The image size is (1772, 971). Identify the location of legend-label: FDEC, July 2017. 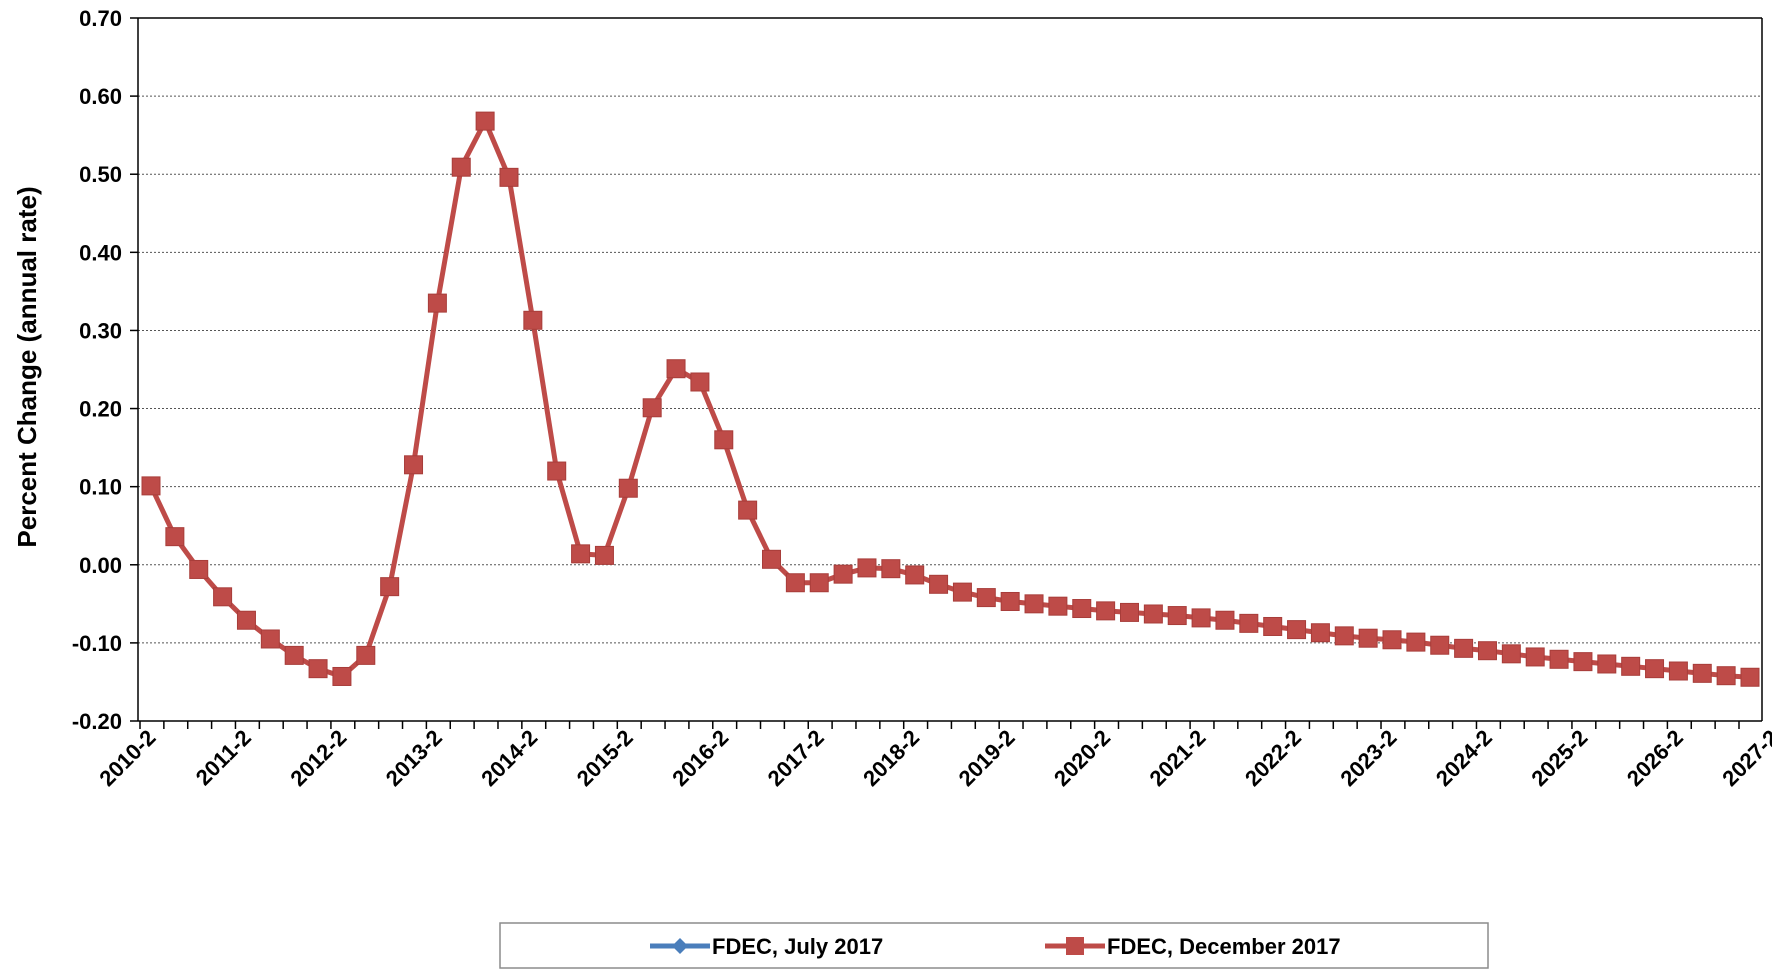
(797, 946).